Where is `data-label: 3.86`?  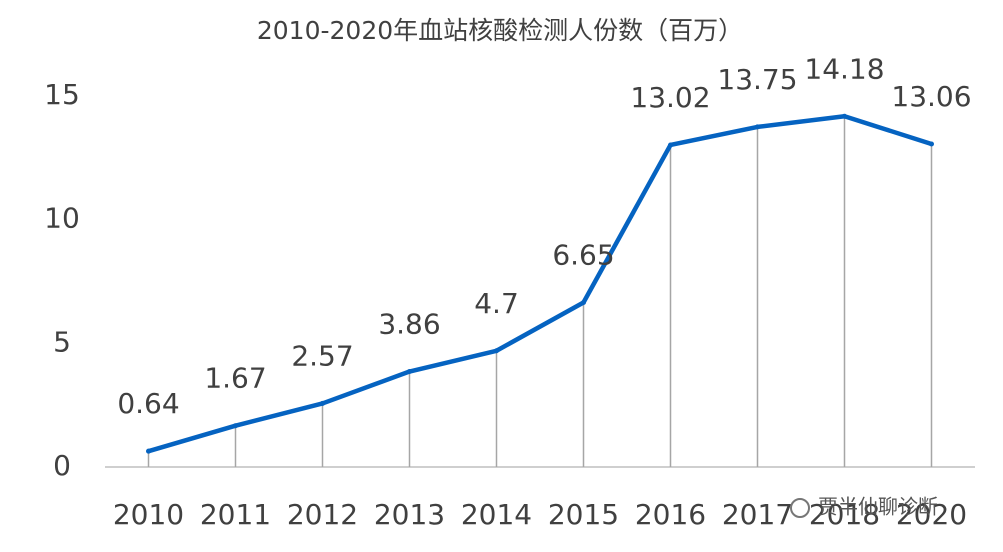 data-label: 3.86 is located at coordinates (409, 324).